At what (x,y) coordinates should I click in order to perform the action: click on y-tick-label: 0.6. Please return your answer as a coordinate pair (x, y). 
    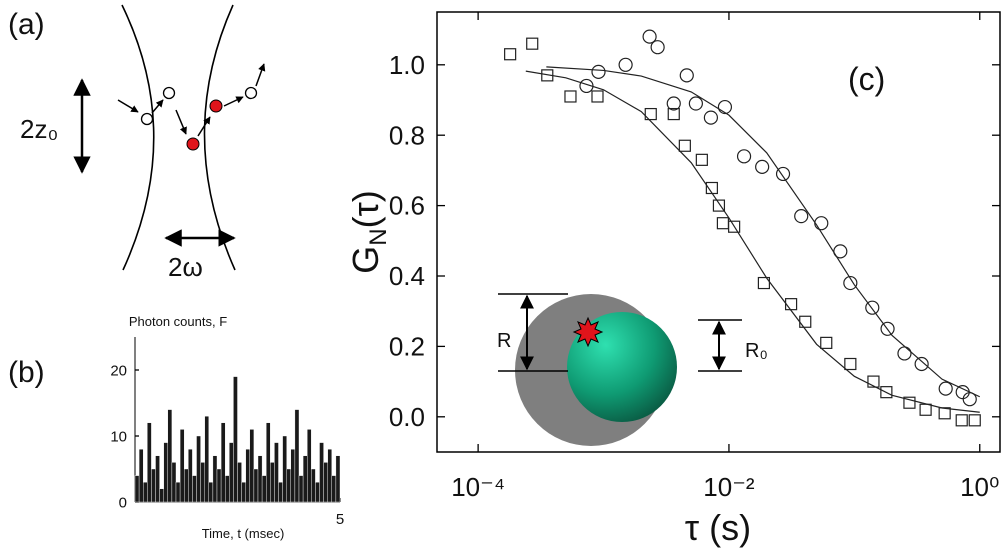
    Looking at the image, I should click on (407, 206).